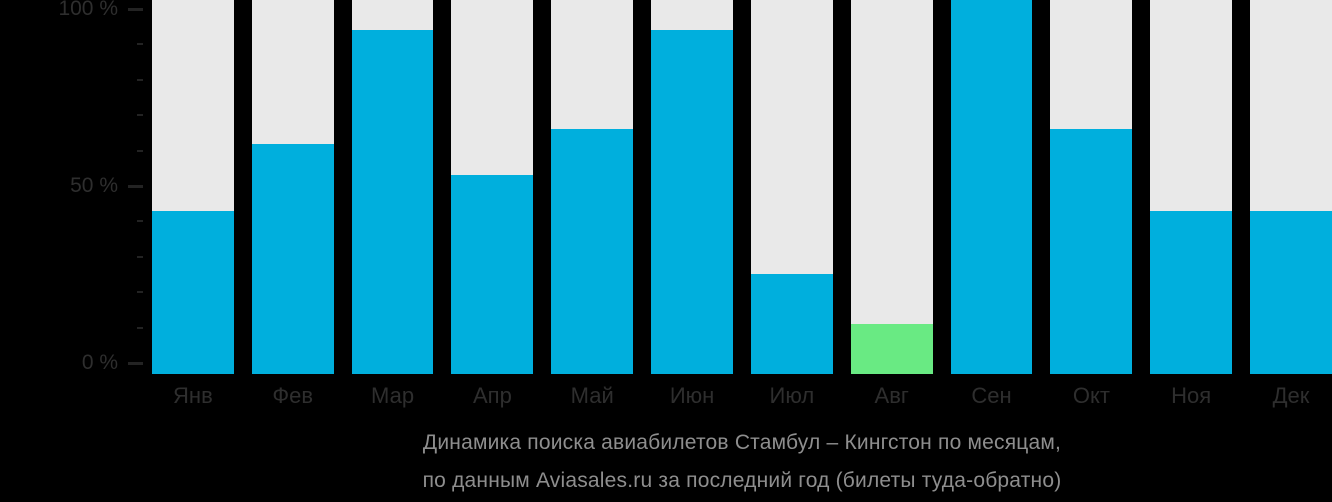 This screenshot has height=502, width=1332. I want to click on x-axis-label-4: Апр, so click(492, 395).